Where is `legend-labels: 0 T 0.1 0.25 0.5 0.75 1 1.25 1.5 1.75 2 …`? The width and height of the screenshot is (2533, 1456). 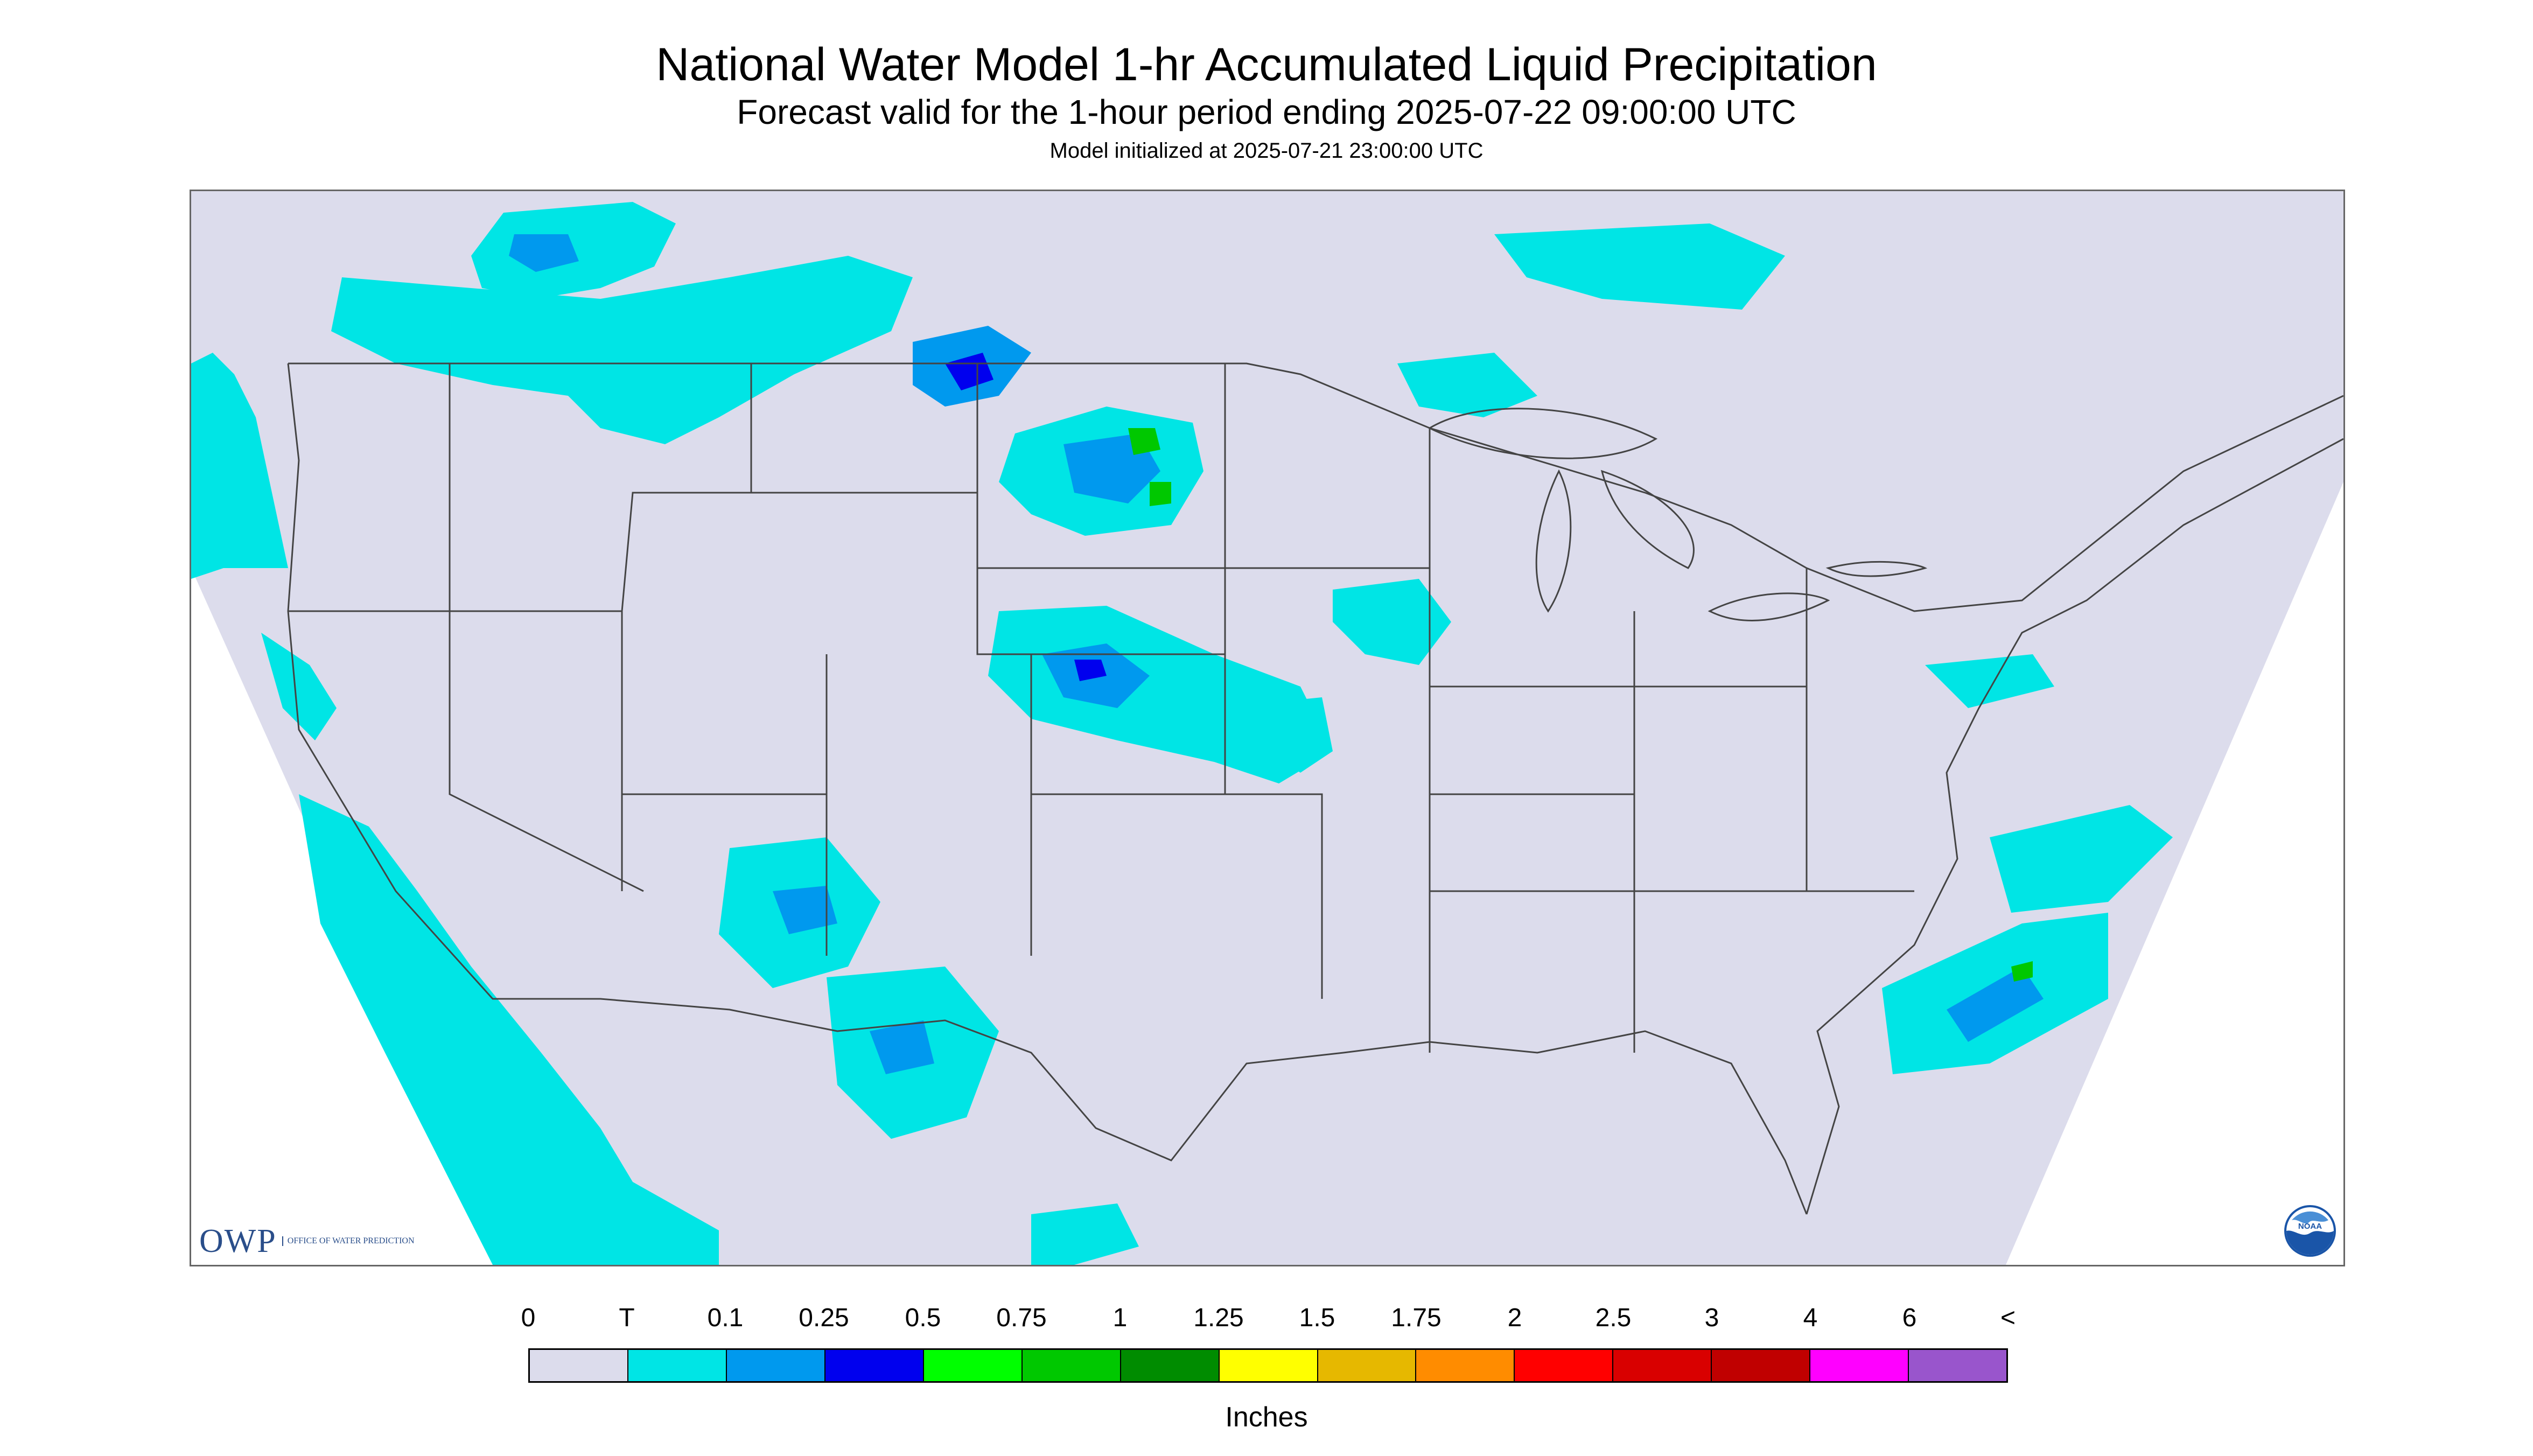
legend-labels: 0 T 0.1 0.25 0.5 0.75 1 1.25 1.5 1.75 2 … is located at coordinates (1266, 1321).